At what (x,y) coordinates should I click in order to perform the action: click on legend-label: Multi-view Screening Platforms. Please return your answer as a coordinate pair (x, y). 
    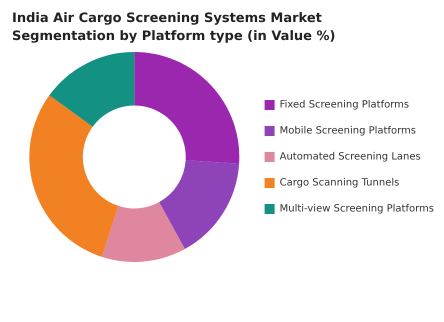
    Looking at the image, I should click on (357, 209).